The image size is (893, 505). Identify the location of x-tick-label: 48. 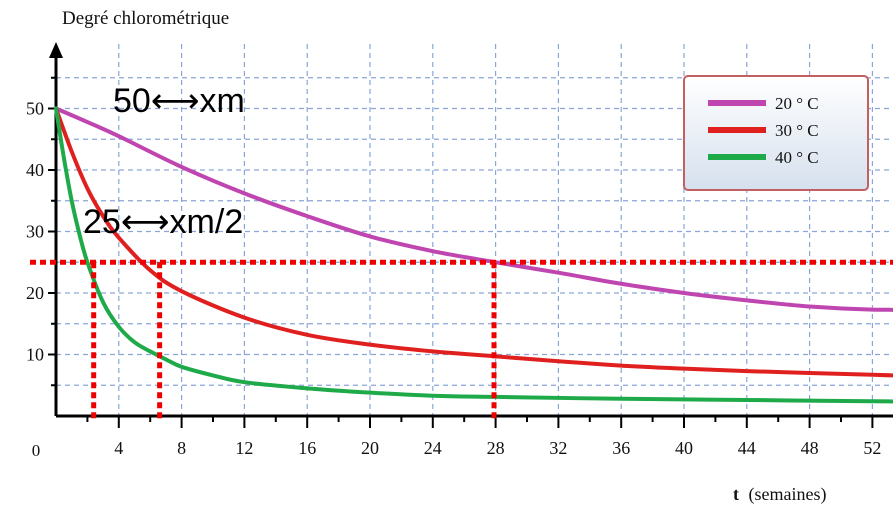
(810, 448).